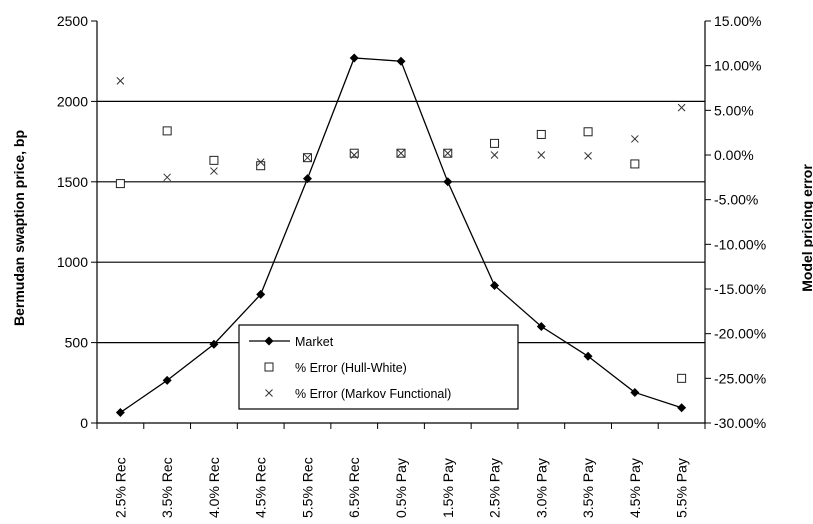  I want to click on y-axis-label: Bermudan swaption price, bp, so click(19, 228).